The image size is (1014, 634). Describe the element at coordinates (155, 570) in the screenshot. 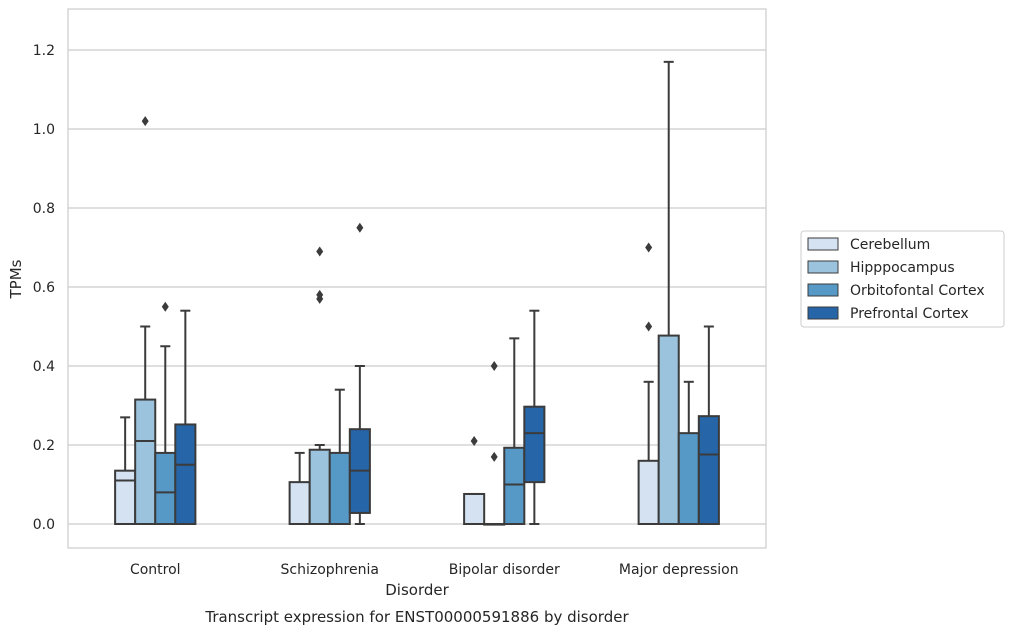

I see `x-tick-label: Control` at that location.